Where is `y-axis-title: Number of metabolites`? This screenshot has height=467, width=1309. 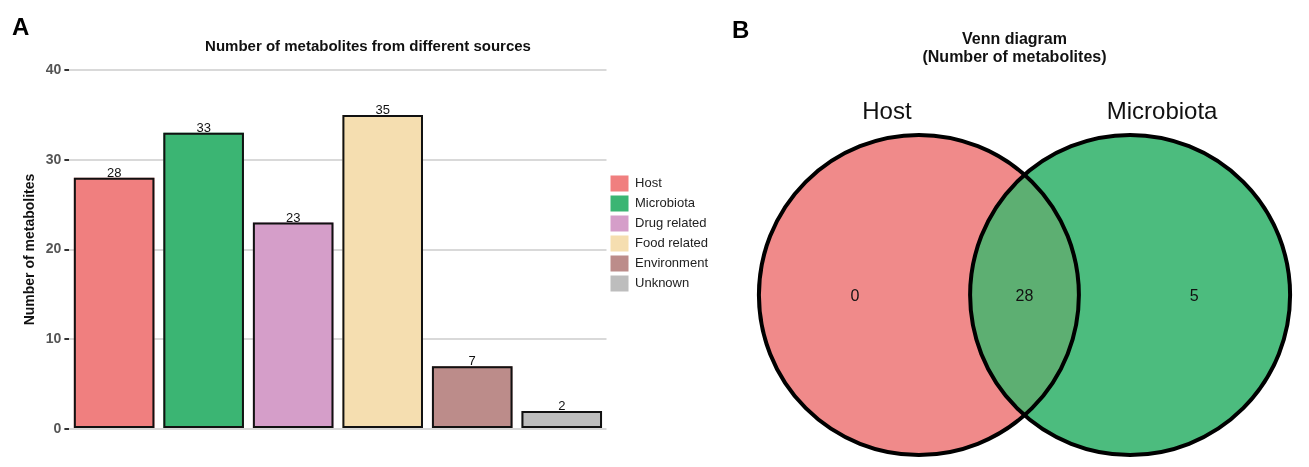
y-axis-title: Number of metabolites is located at coordinates (29, 249).